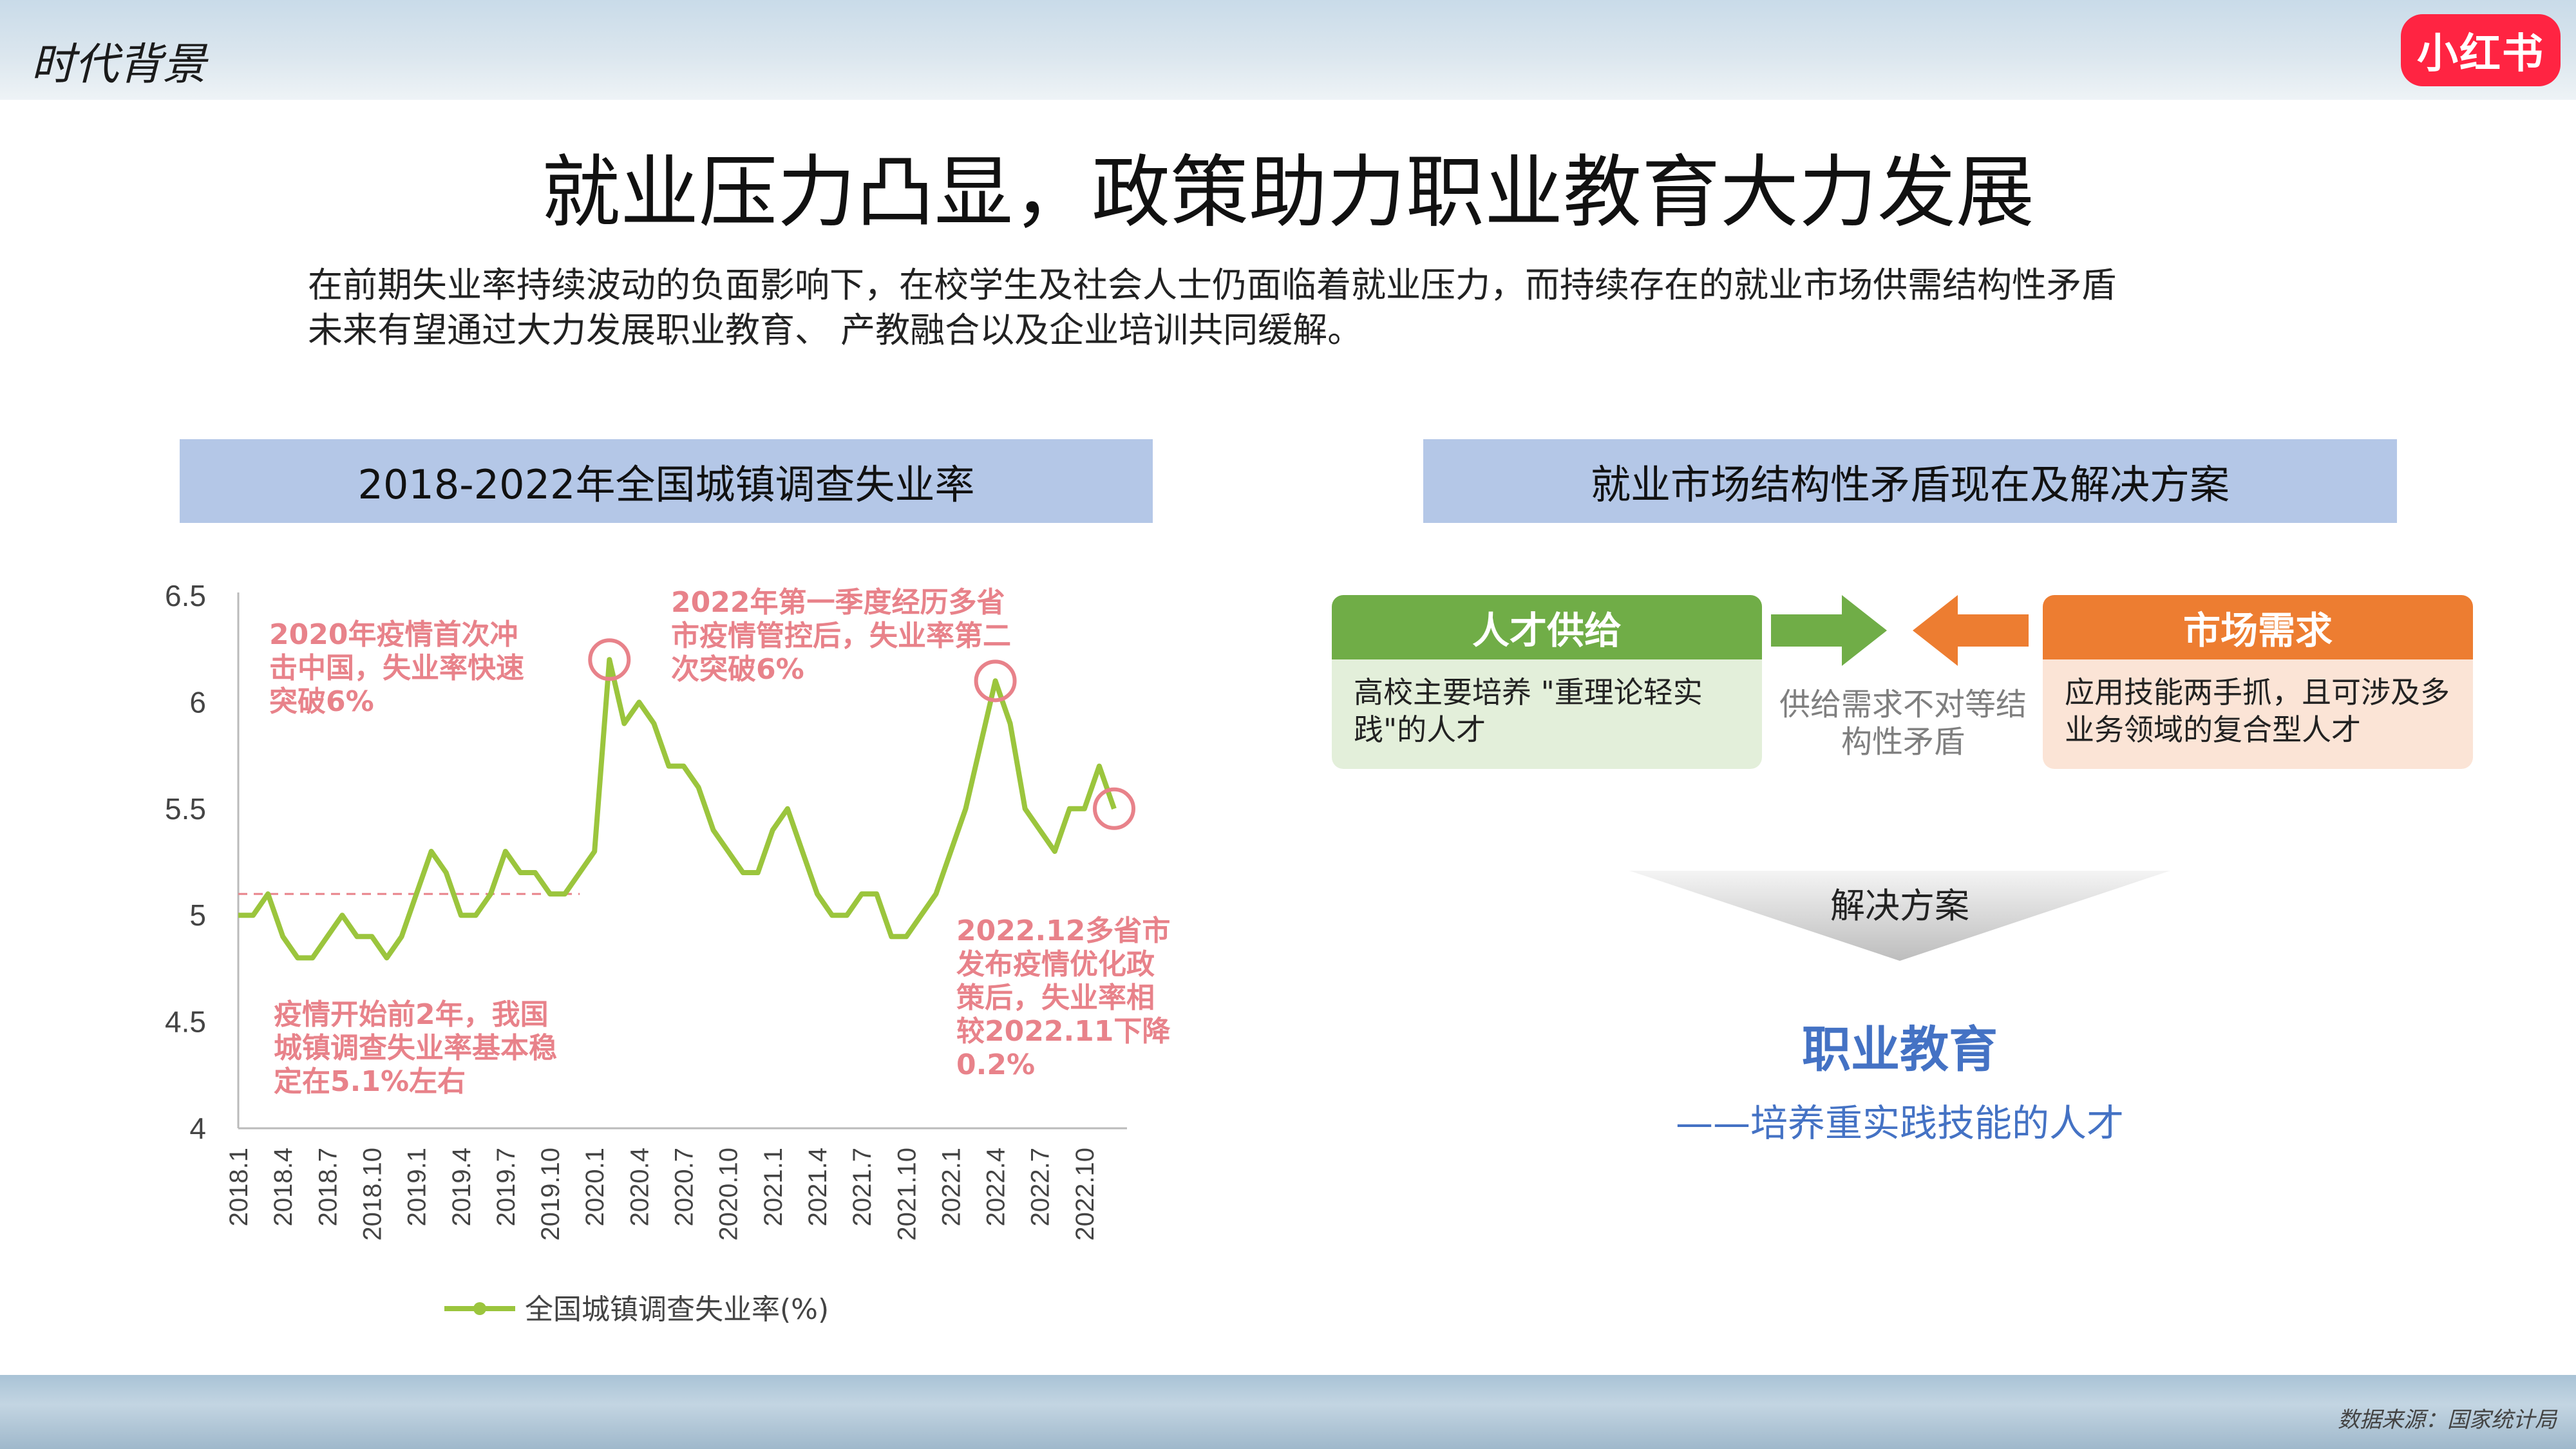 Image resolution: width=2576 pixels, height=1449 pixels. What do you see at coordinates (729, 1194) in the screenshot?
I see `x-tick-label: 2020.10` at bounding box center [729, 1194].